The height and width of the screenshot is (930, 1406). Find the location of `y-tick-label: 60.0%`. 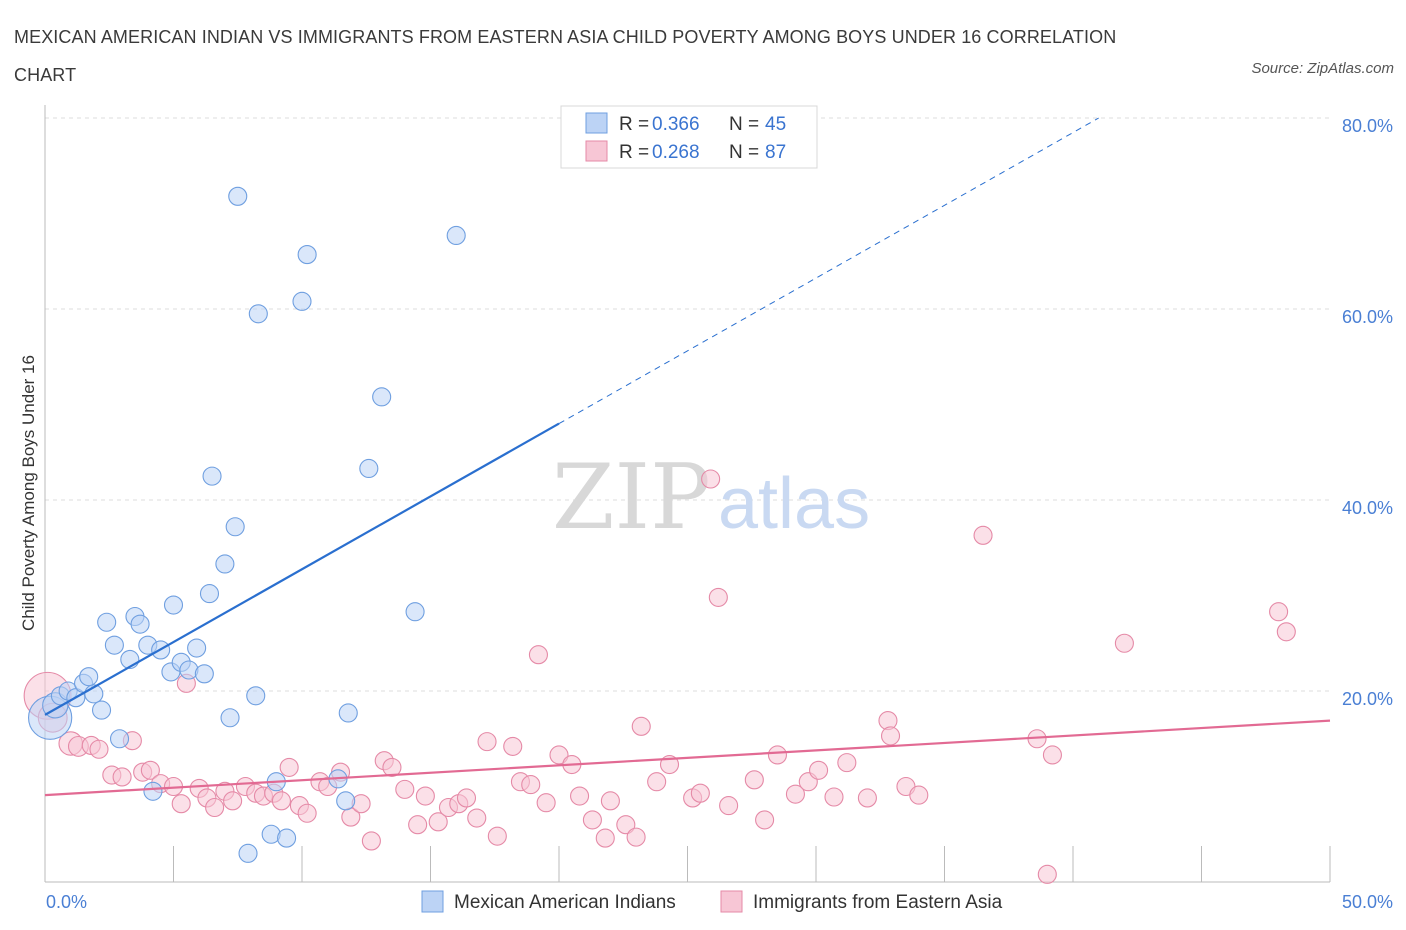

y-tick-label: 60.0% is located at coordinates (1367, 317).